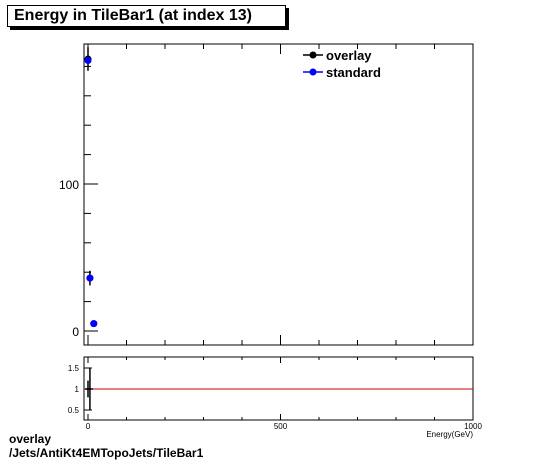 The width and height of the screenshot is (546, 462). Describe the element at coordinates (281, 426) in the screenshot. I see `x-tick-label: 500` at that location.